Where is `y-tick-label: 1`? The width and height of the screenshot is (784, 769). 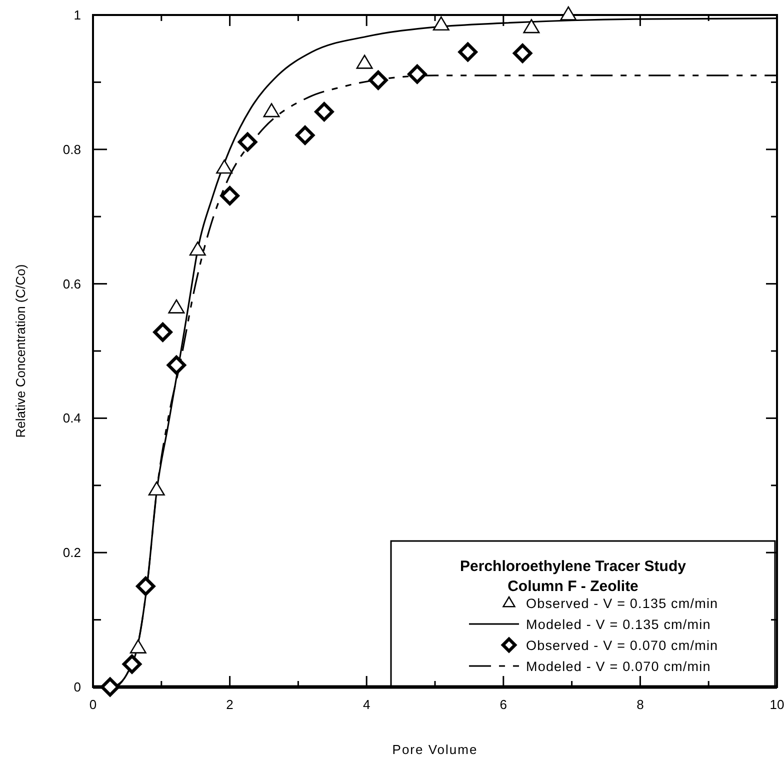 y-tick-label: 1 is located at coordinates (77, 15).